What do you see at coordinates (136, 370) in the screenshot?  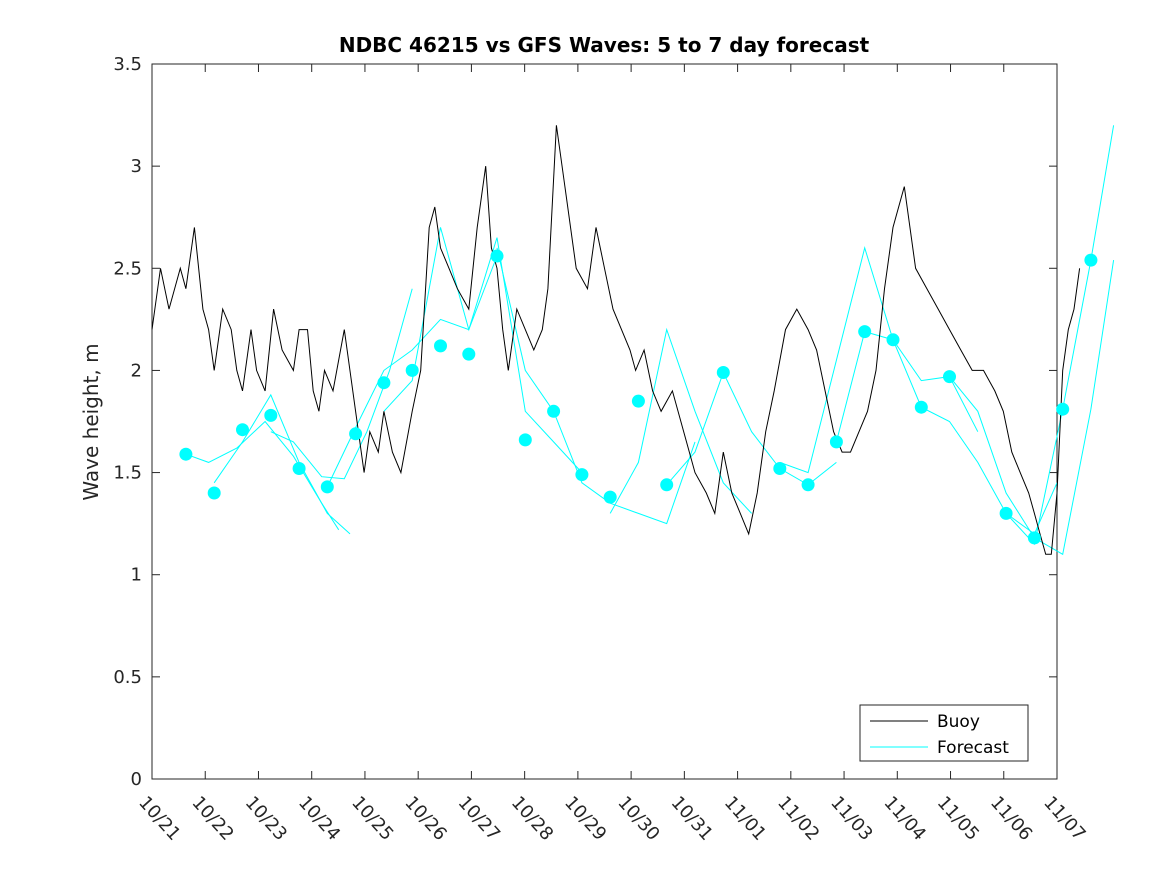 I see `y-tick-label: 2` at bounding box center [136, 370].